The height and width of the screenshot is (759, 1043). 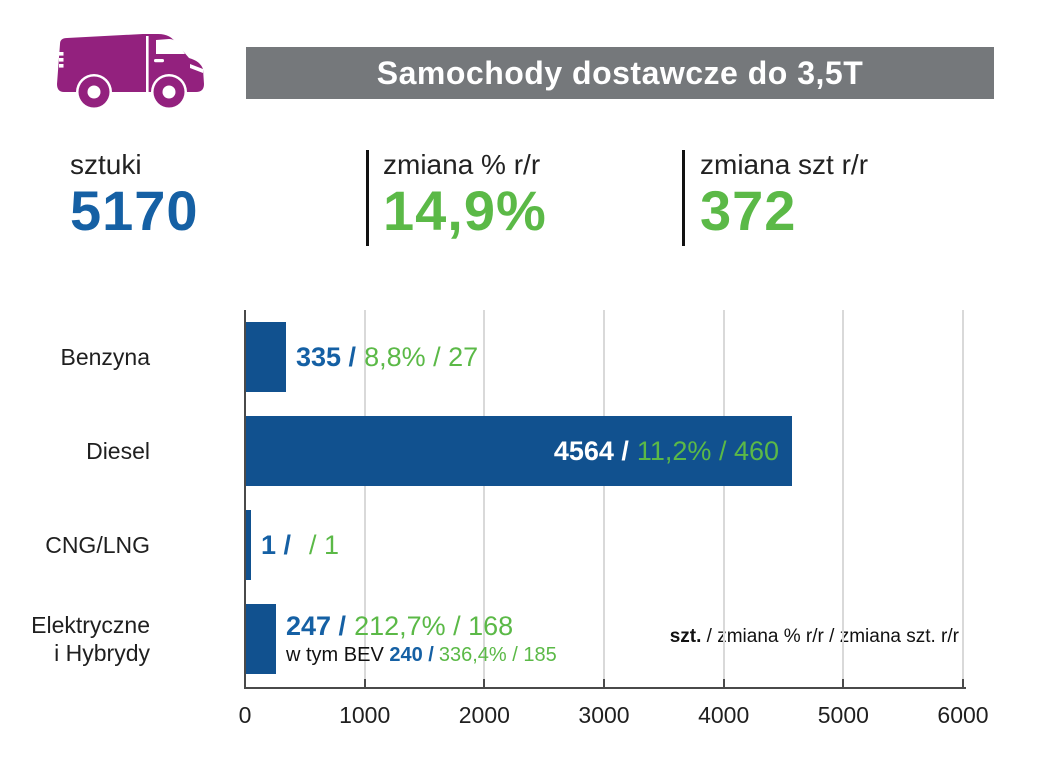 What do you see at coordinates (465, 210) in the screenshot?
I see `stat-value: 14,9%` at bounding box center [465, 210].